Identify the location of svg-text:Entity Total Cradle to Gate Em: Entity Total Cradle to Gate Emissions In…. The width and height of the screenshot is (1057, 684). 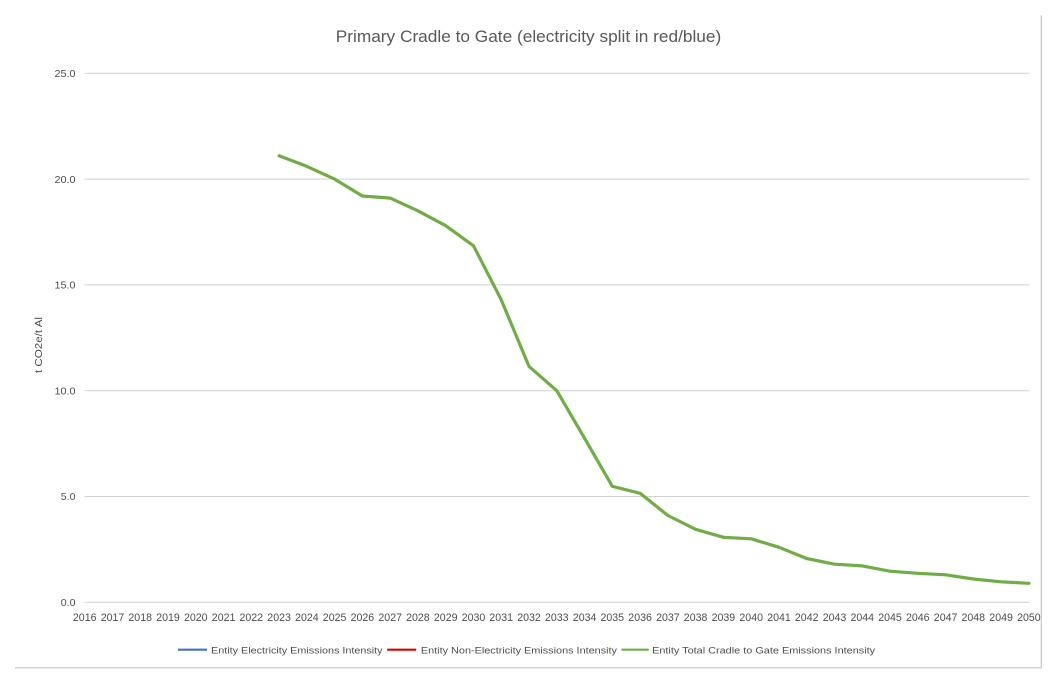
(763, 649).